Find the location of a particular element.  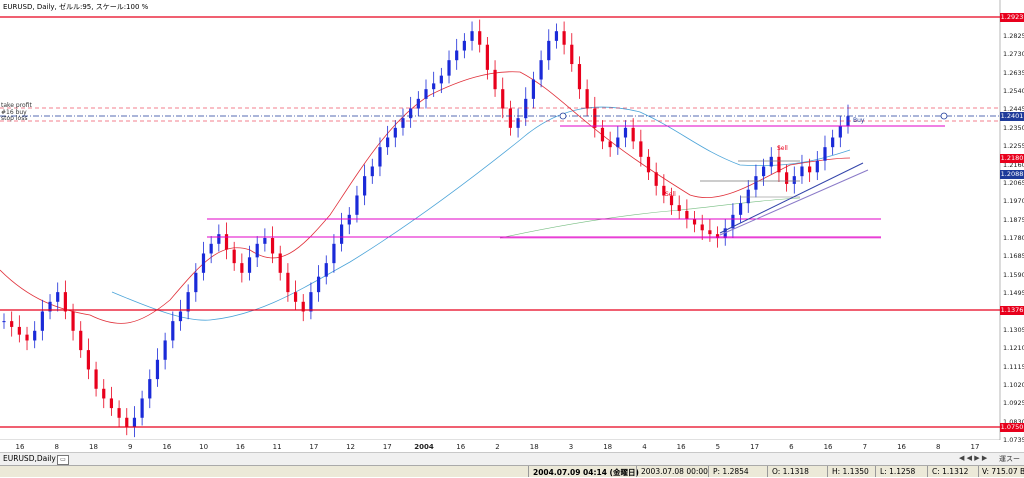

status-high: H: 1.1350 is located at coordinates (850, 471).